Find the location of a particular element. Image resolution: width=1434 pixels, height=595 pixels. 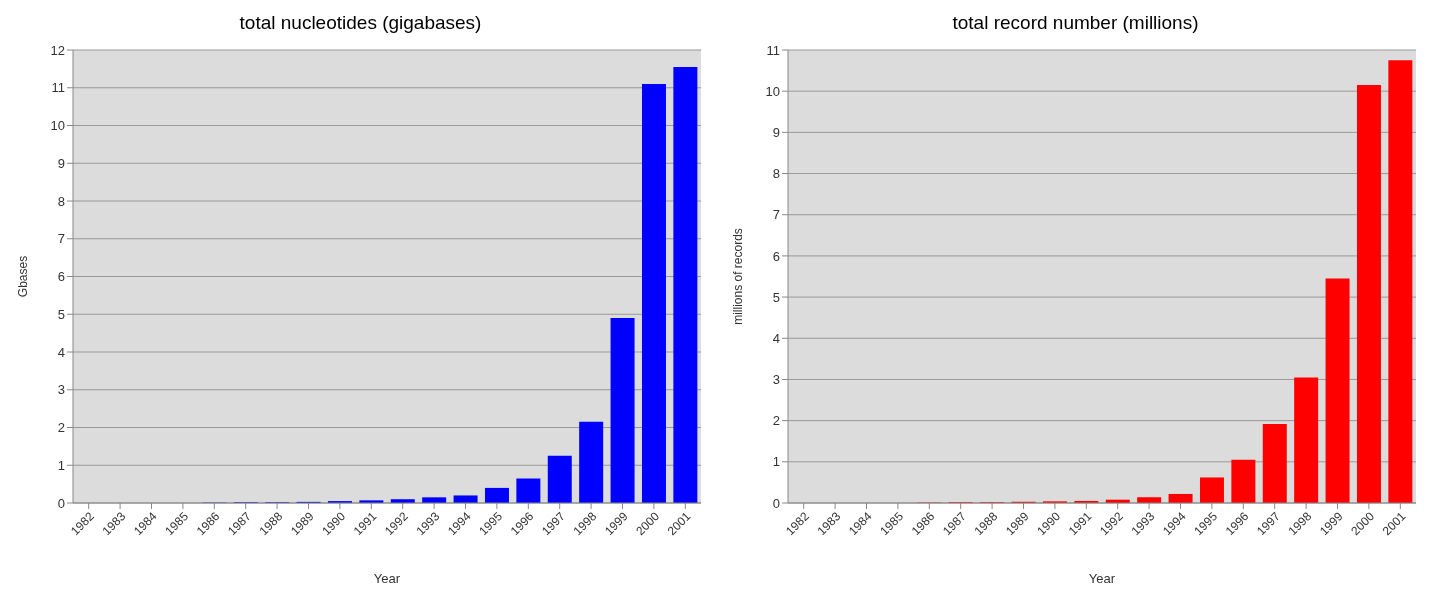

y-axis-title: millions of records is located at coordinates (738, 276).